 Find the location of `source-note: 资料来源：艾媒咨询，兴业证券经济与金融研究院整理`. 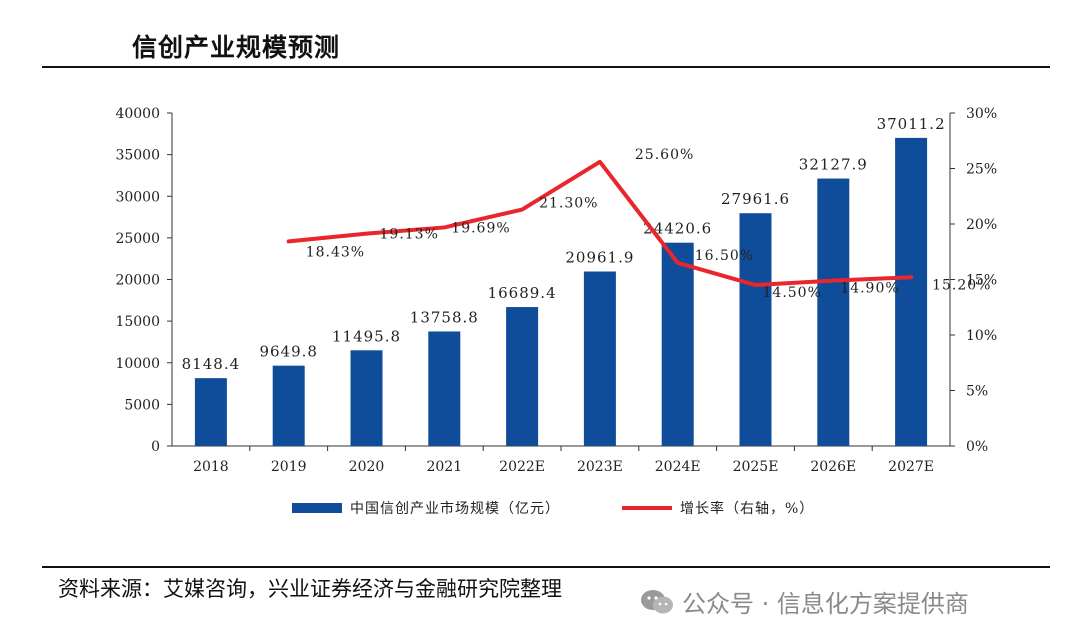

source-note: 资料来源：艾媒咨询，兴业证券经济与金融研究院整理 is located at coordinates (310, 589).